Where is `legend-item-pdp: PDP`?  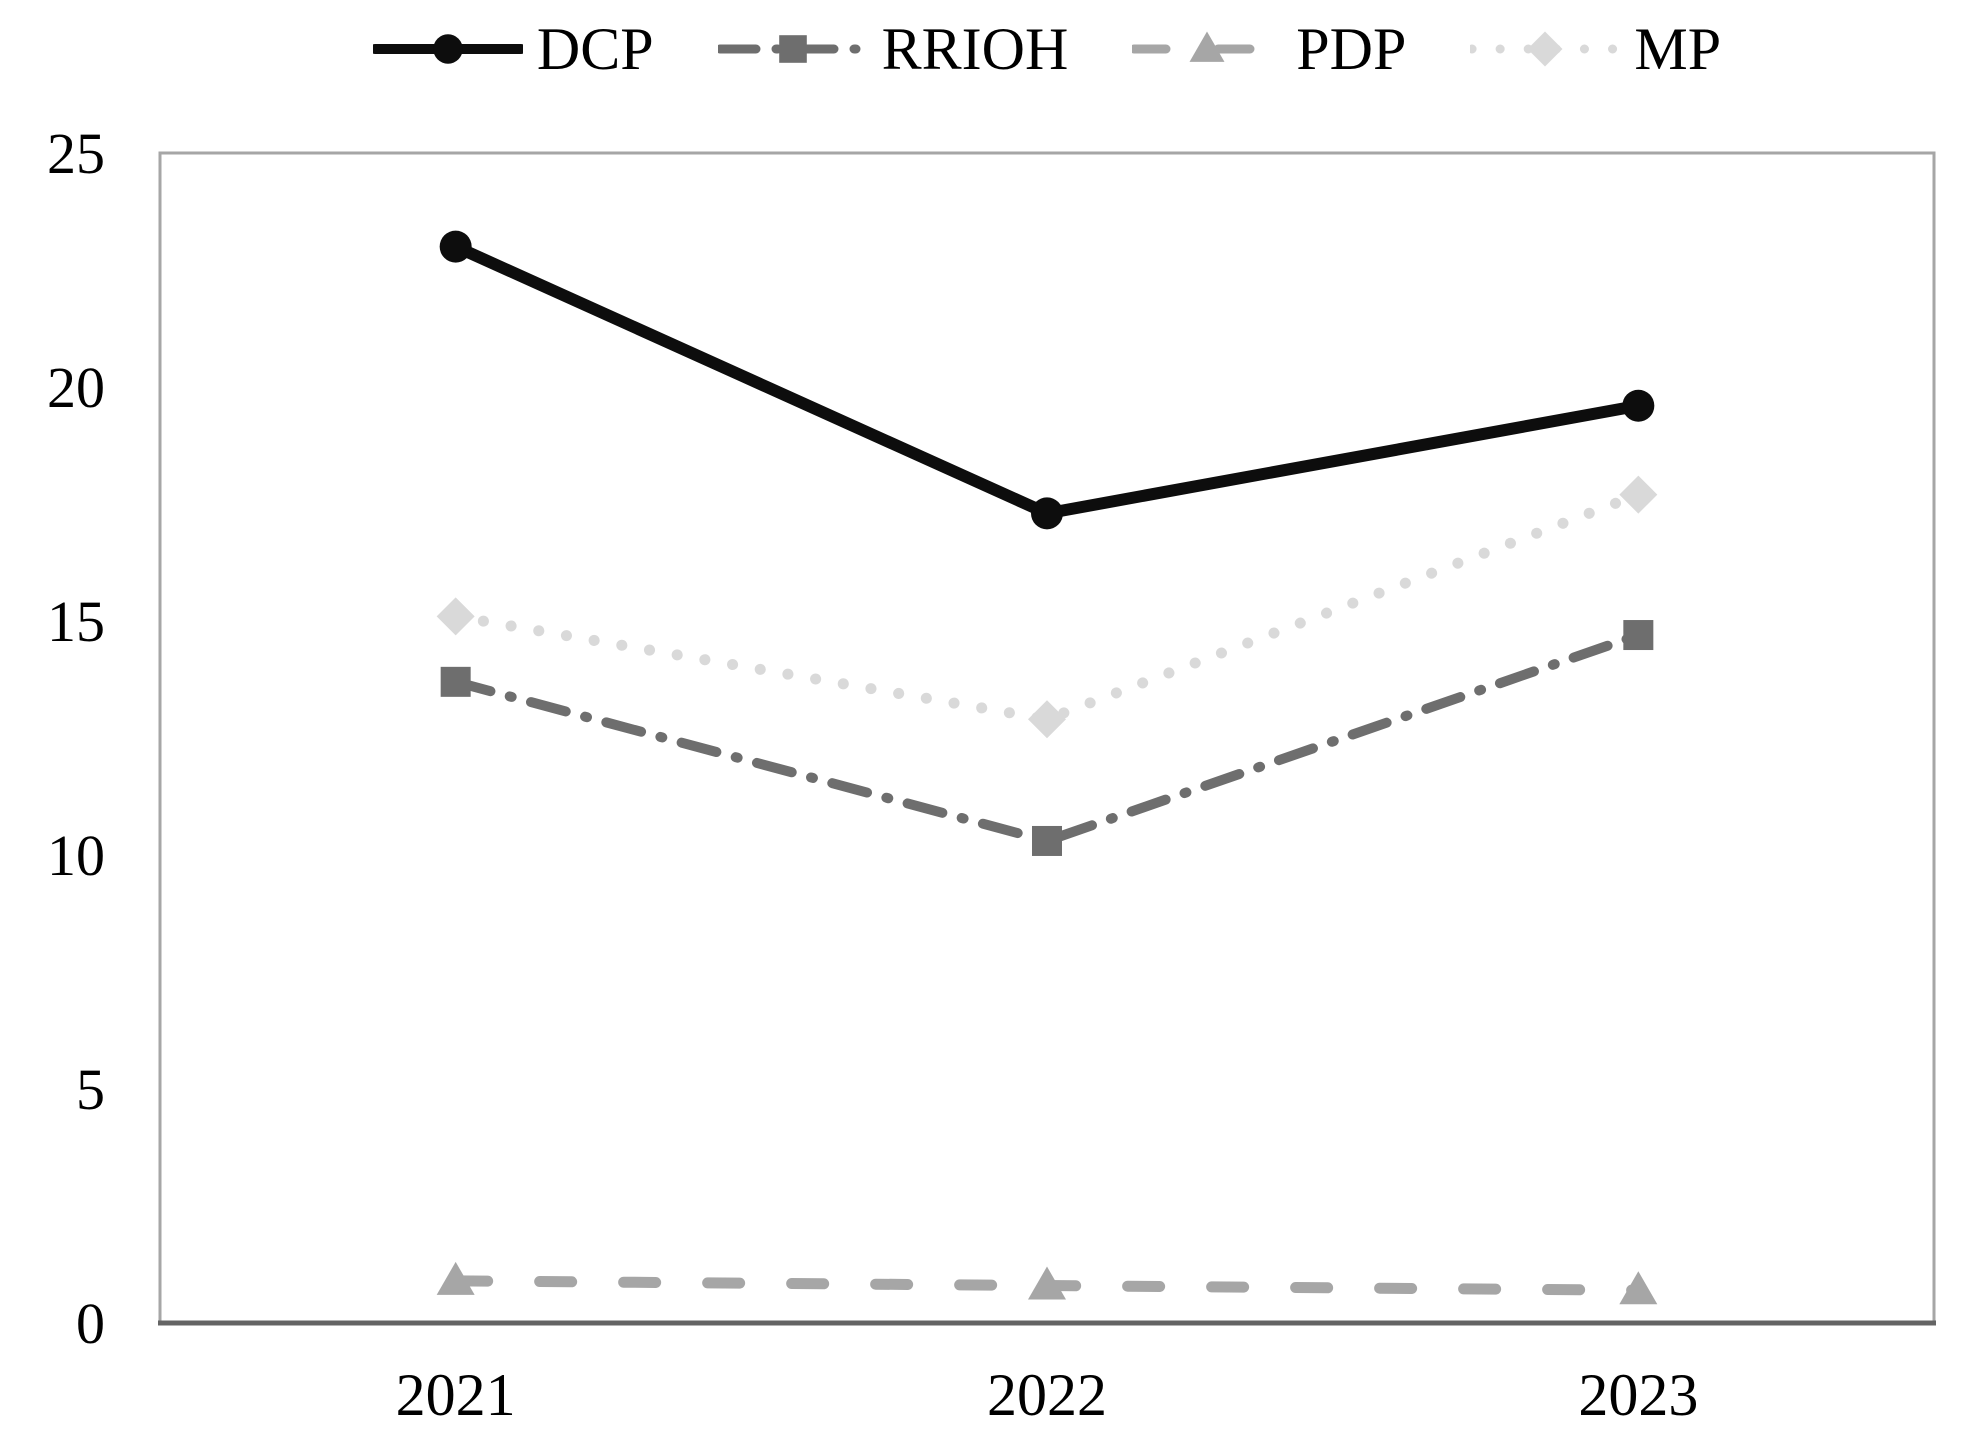 legend-item-pdp: PDP is located at coordinates (1269, 49).